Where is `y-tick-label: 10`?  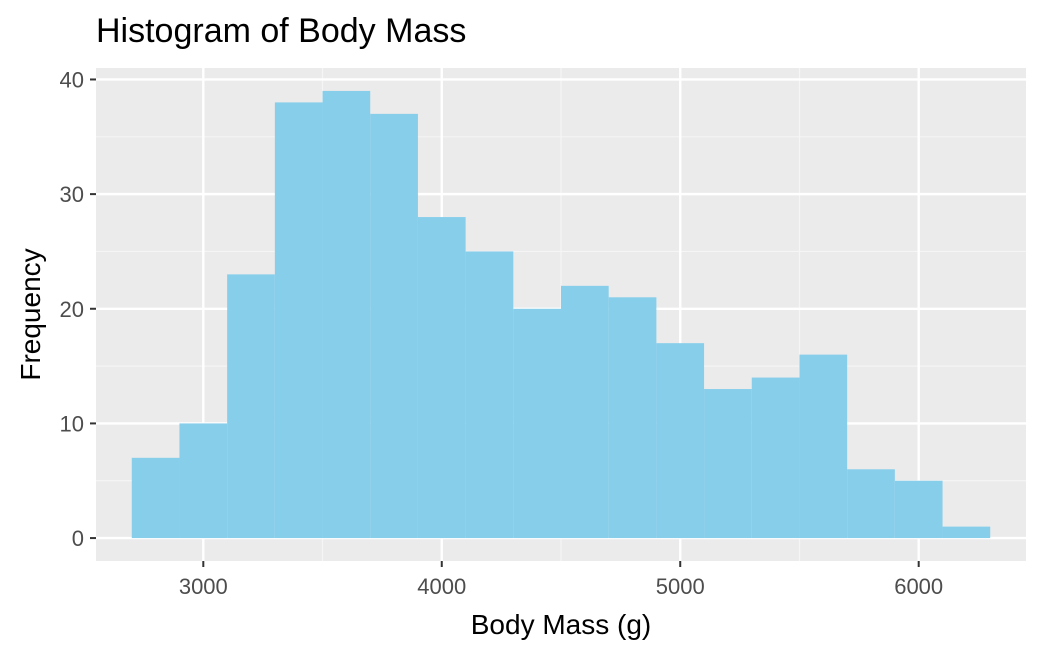 y-tick-label: 10 is located at coordinates (72, 423).